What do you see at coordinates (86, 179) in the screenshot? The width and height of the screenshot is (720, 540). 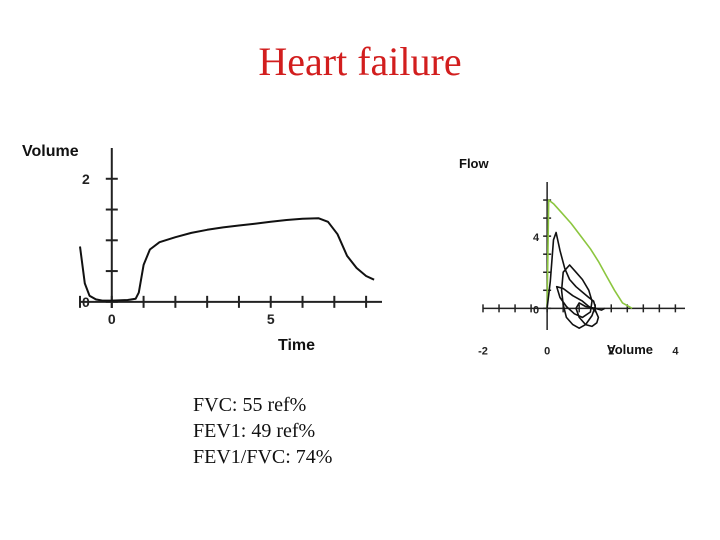 I see `y-tick-label: 2` at bounding box center [86, 179].